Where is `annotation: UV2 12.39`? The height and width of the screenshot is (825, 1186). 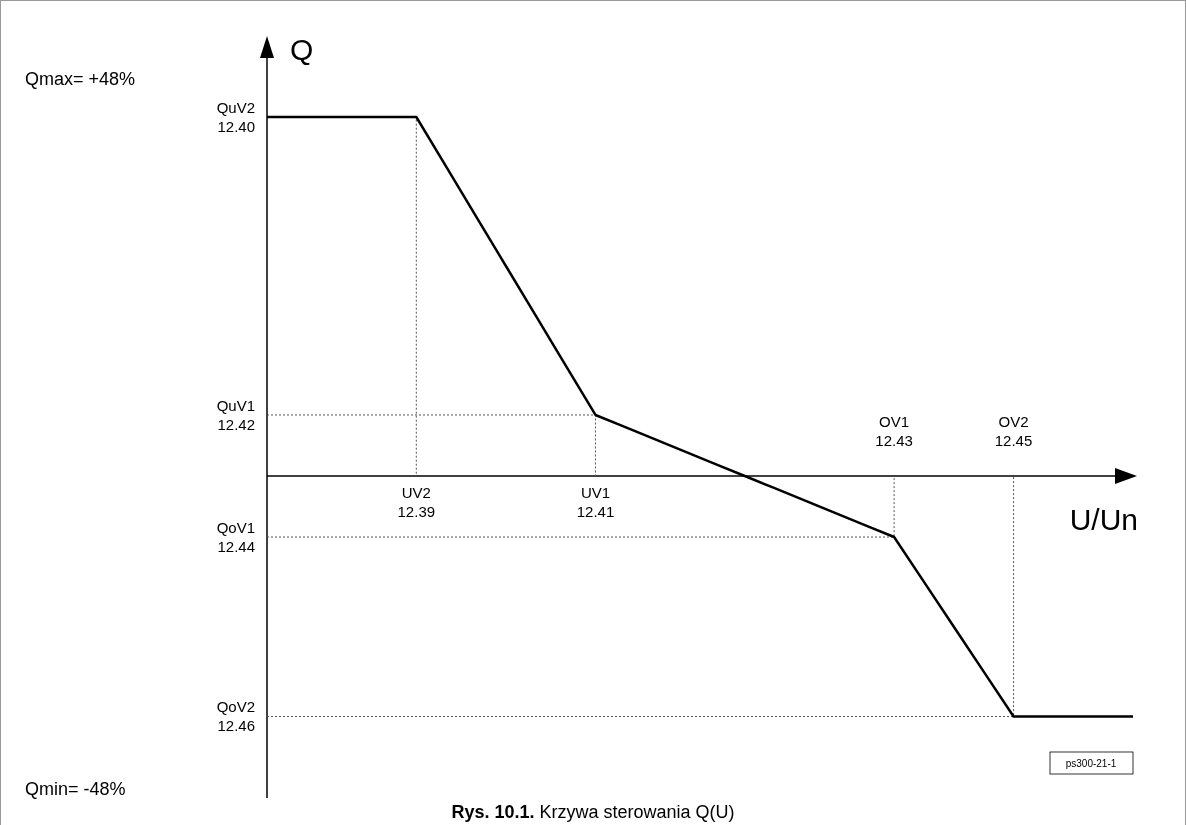 annotation: UV2 12.39 is located at coordinates (416, 502).